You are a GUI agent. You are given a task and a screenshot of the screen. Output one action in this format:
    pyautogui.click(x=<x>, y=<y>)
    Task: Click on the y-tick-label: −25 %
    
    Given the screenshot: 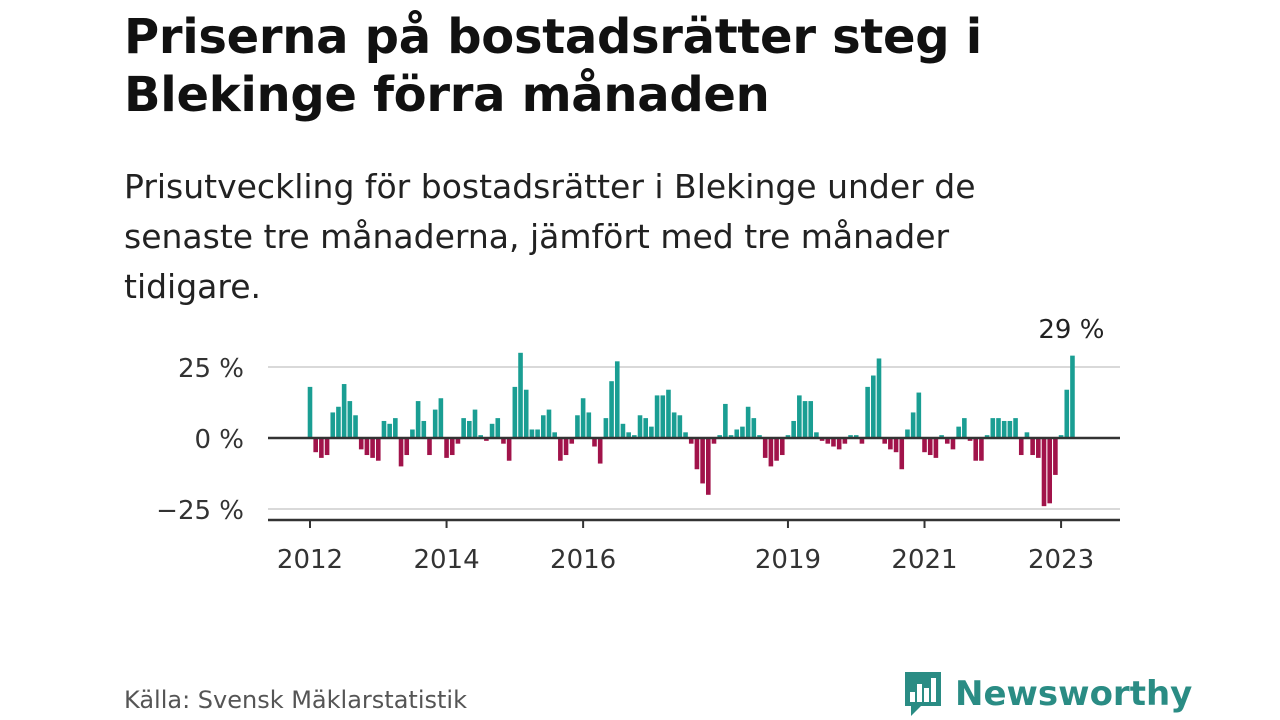 What is the action you would take?
    pyautogui.click(x=200, y=511)
    